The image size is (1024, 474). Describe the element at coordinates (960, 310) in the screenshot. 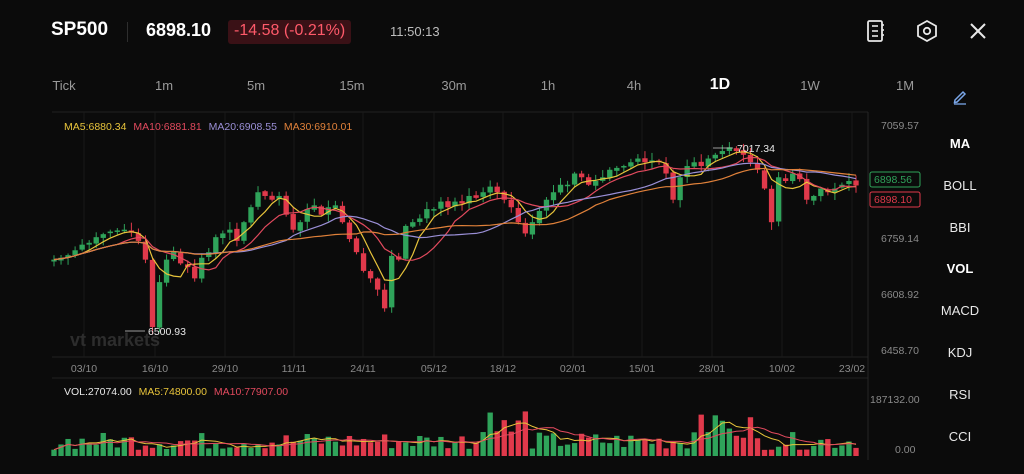

I see `indicator-macd: MACD` at that location.